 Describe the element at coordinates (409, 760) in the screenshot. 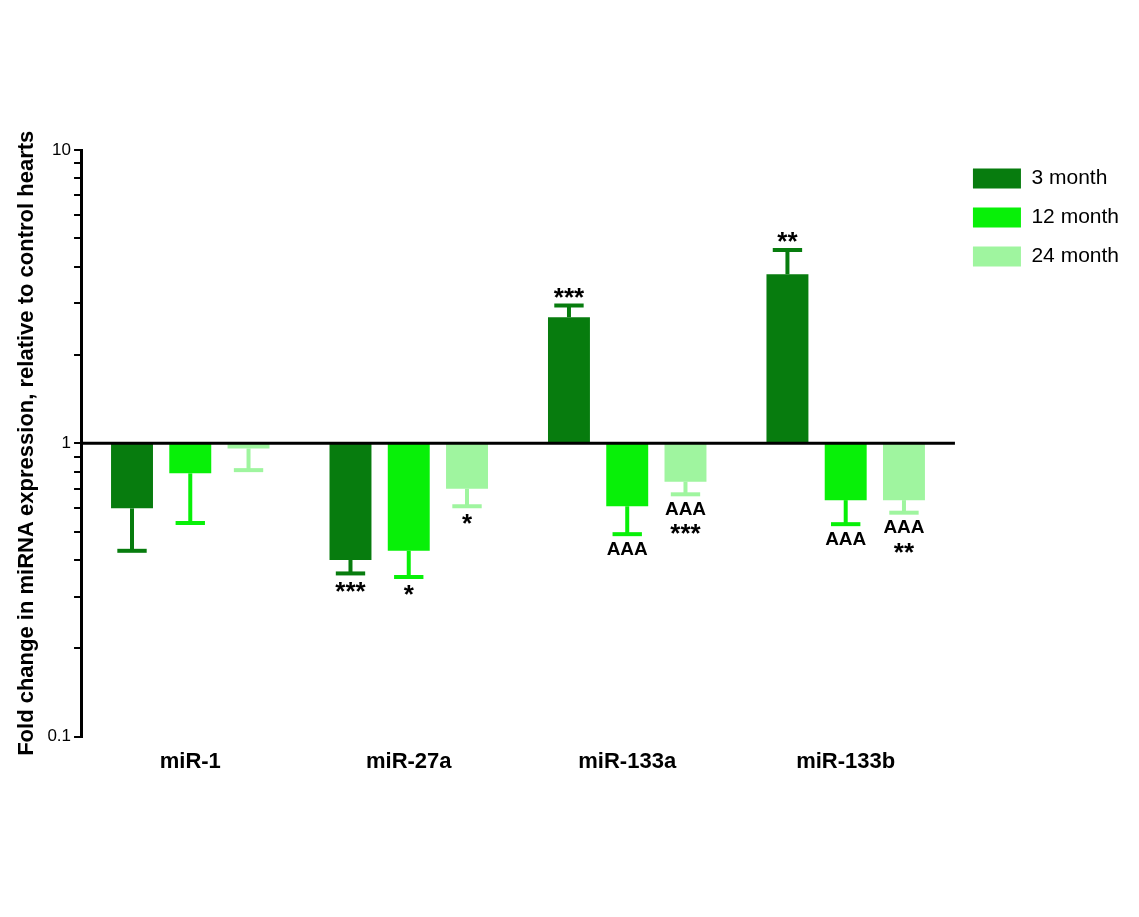

I see `x-tick-label: miR-27a` at that location.